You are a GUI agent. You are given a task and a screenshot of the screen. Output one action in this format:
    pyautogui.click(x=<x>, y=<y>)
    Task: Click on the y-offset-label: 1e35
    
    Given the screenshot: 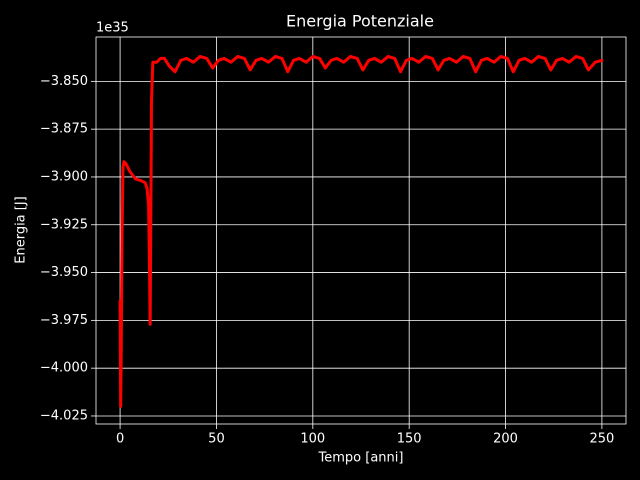 What is the action you would take?
    pyautogui.click(x=112, y=28)
    